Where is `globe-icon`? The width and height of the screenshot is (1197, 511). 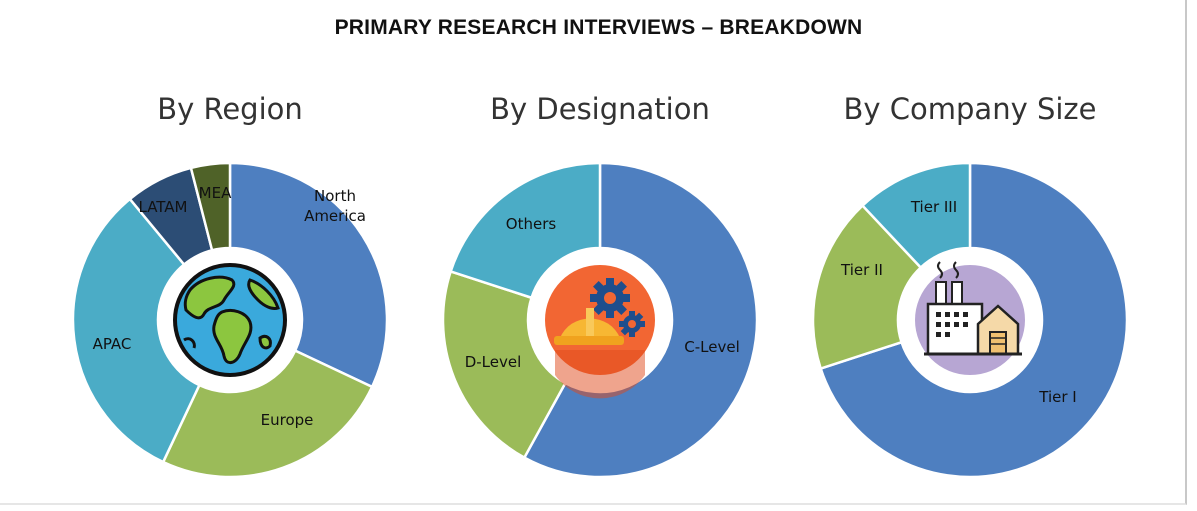
globe-icon is located at coordinates (230, 320).